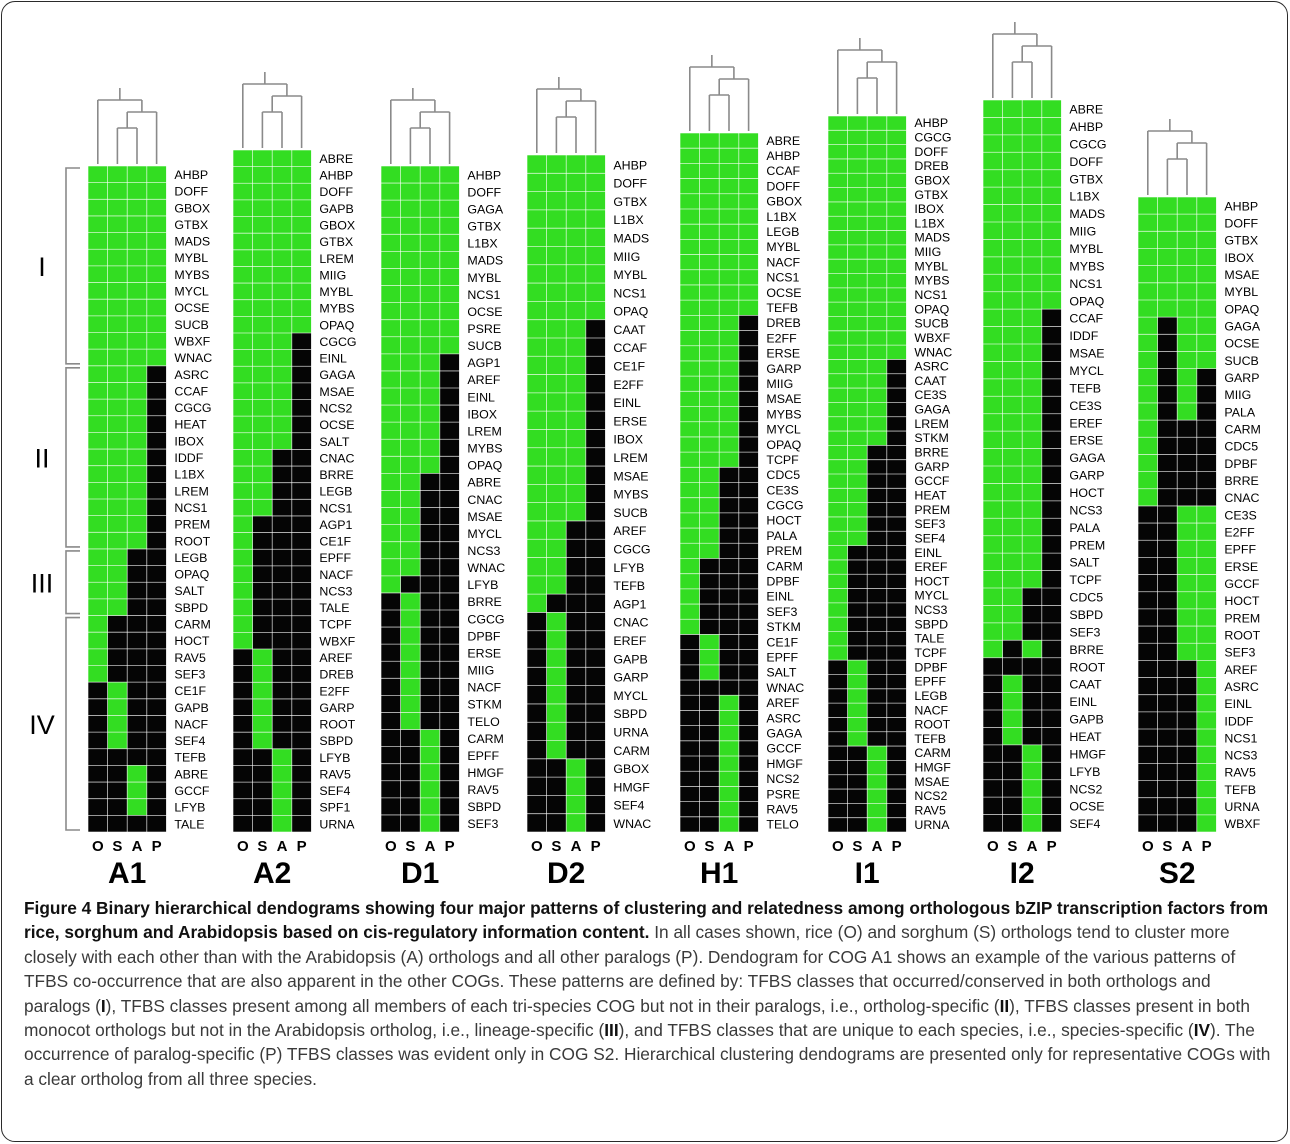 The image size is (1290, 1144). Describe the element at coordinates (243, 846) in the screenshot. I see `column-label-o: O` at that location.